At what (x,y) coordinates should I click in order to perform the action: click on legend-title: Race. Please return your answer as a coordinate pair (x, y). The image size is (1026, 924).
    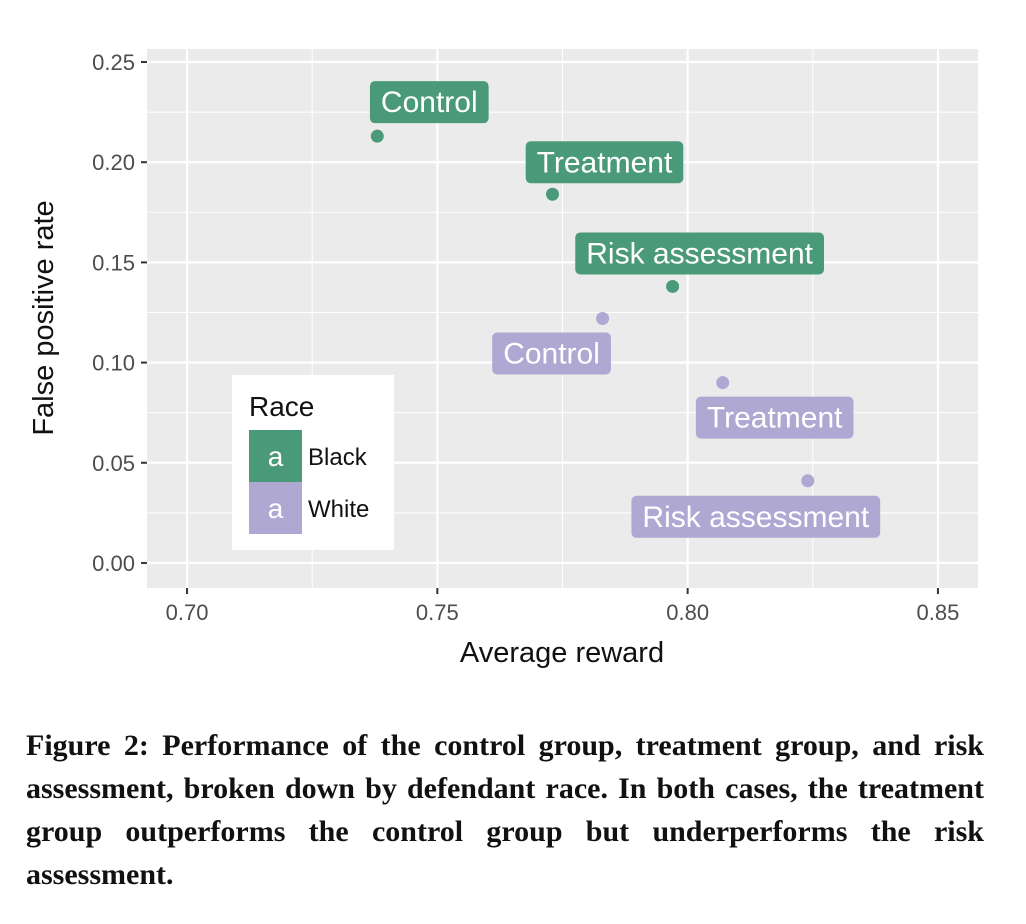
    Looking at the image, I should click on (281, 406).